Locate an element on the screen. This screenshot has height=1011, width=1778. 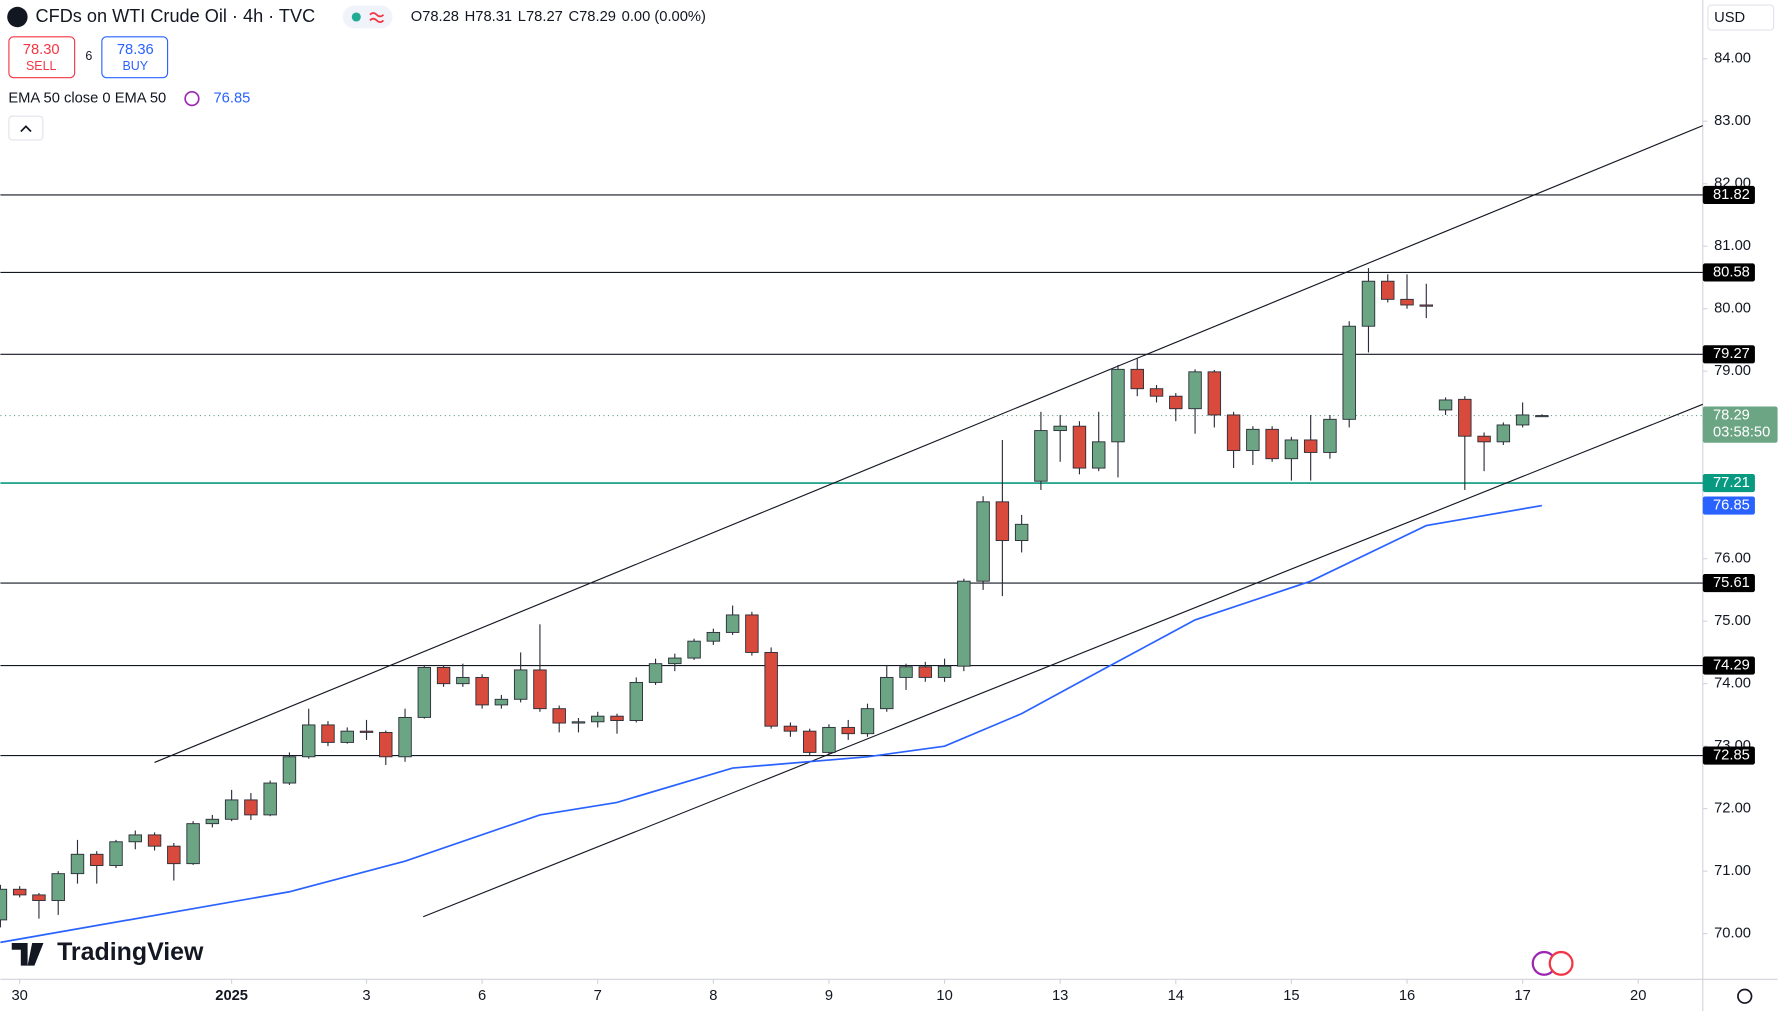
ohlc-value: H78.31 is located at coordinates (488, 17).